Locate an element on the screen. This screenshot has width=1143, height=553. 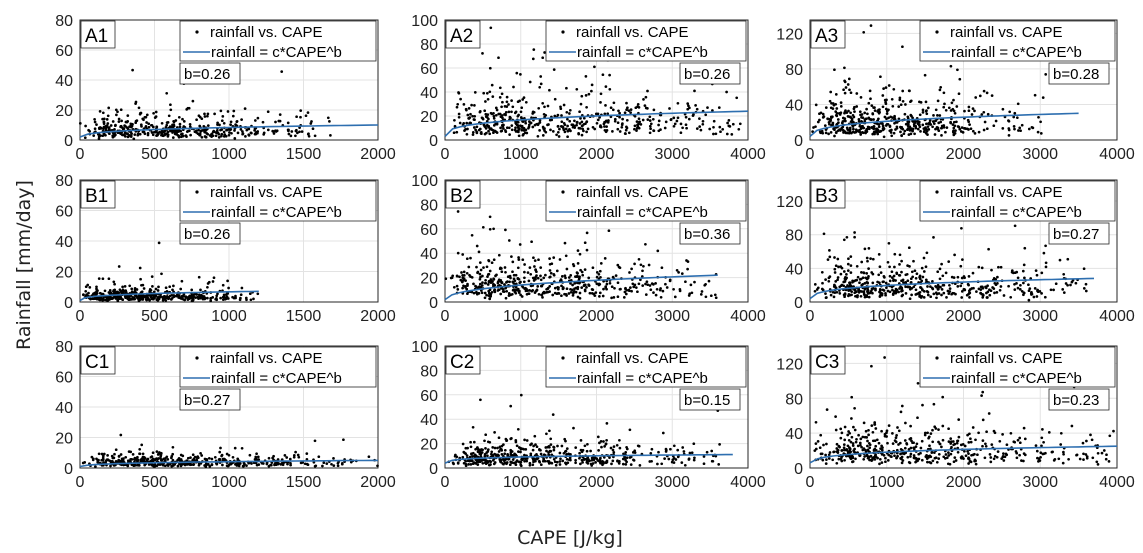
c1-panel-label-bg is located at coordinates (98, 360).